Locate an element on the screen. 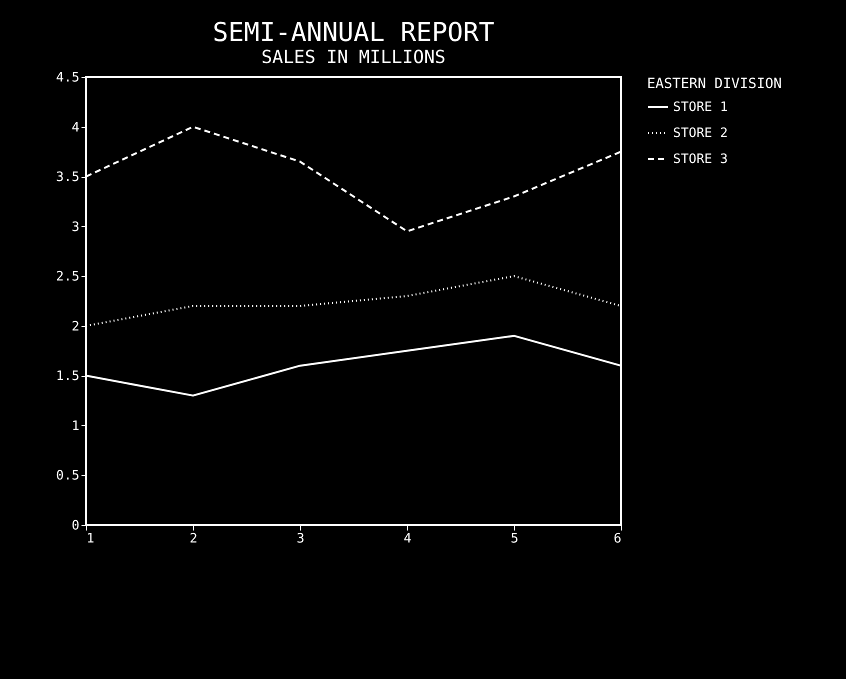 The image size is (846, 679). y-tick-label: 4.5 is located at coordinates (68, 78).